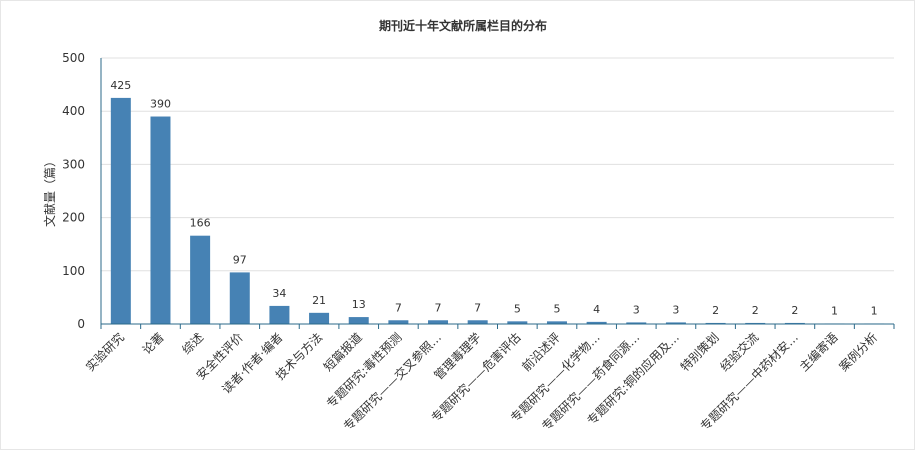 This screenshot has height=451, width=915. Describe the element at coordinates (153, 343) in the screenshot. I see `x-tick-label: 论著` at that location.